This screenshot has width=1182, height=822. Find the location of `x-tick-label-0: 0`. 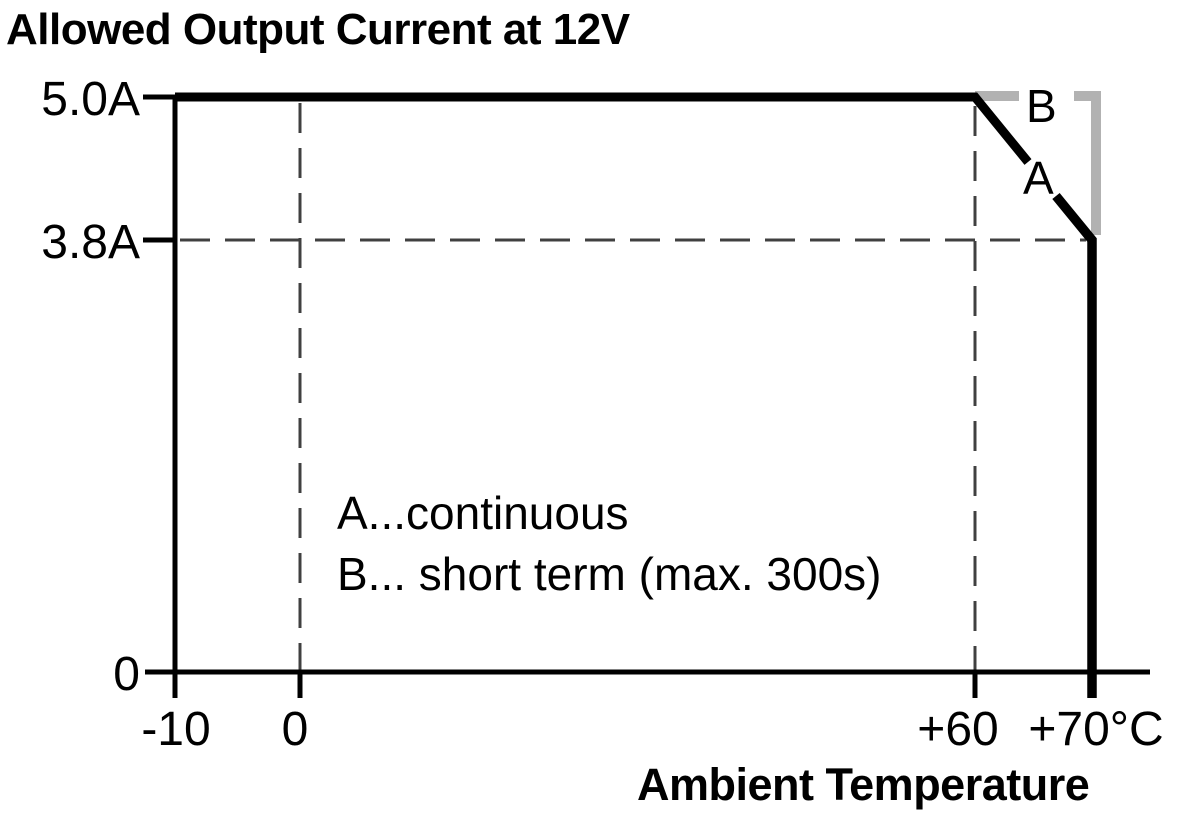

x-tick-label-0: 0 is located at coordinates (295, 729).